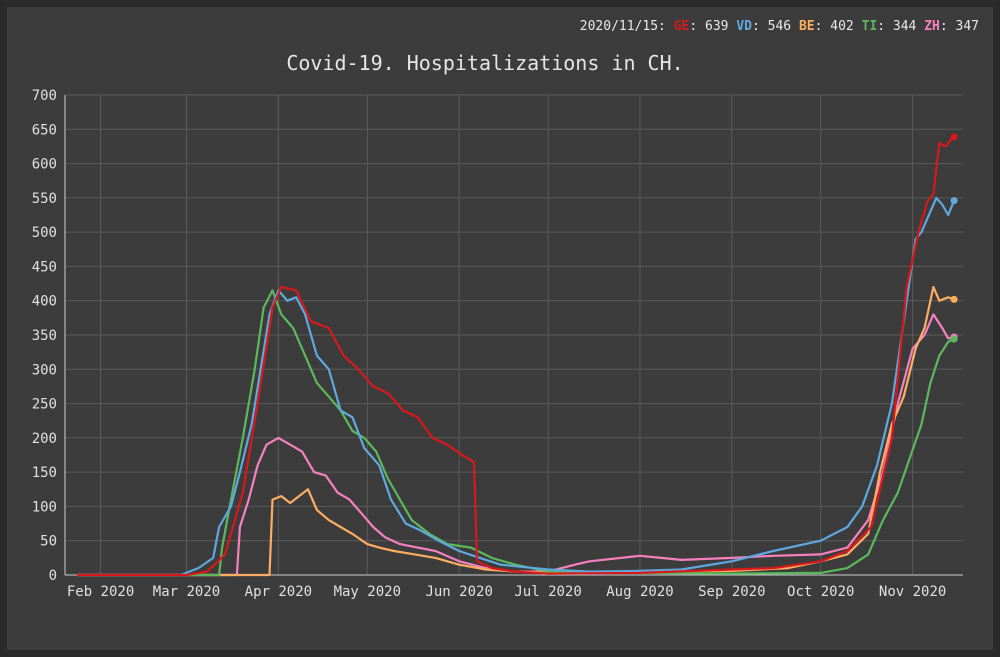 The image size is (1000, 657). I want to click on readout-entry-be: BE: 402, so click(826, 26).